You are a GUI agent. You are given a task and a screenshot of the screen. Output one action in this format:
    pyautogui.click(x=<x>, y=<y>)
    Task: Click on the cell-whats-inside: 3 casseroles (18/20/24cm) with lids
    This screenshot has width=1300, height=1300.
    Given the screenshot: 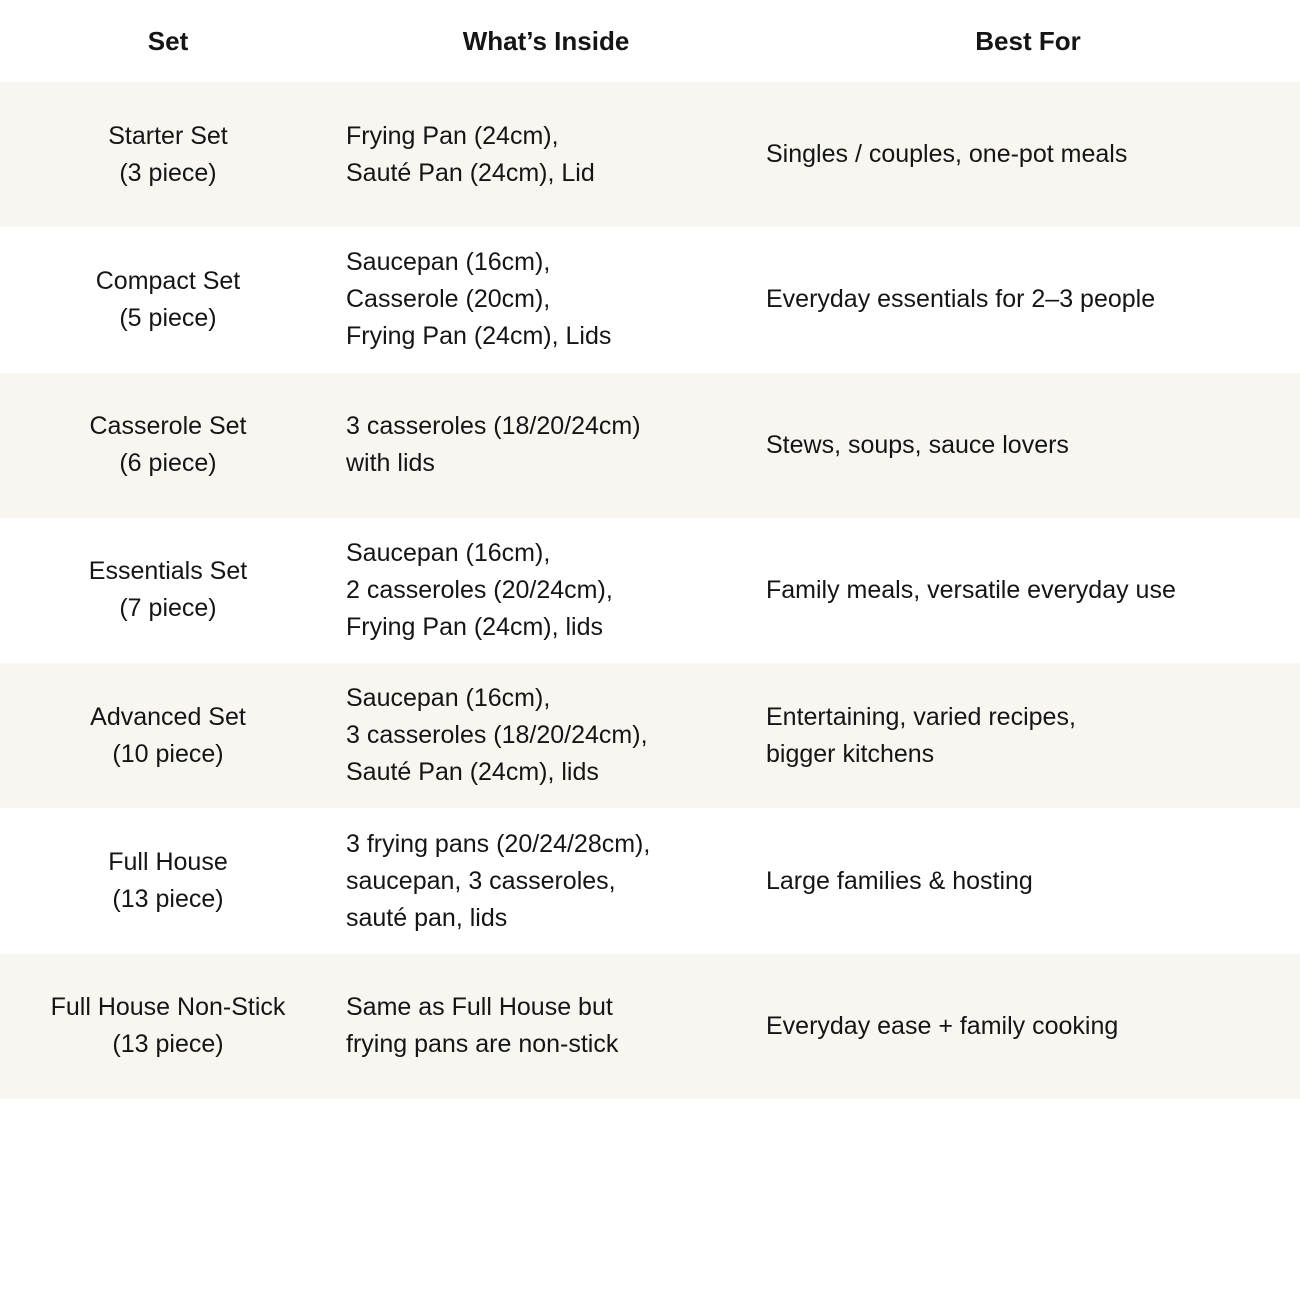 What is the action you would take?
    pyautogui.click(x=493, y=445)
    